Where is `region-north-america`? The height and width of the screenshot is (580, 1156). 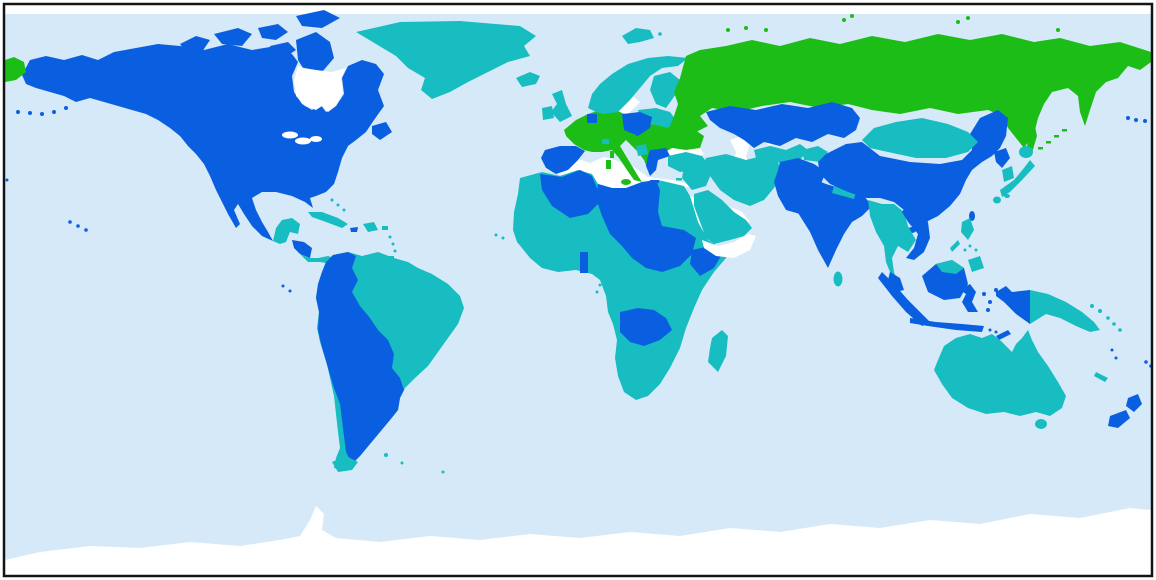
region-north-america is located at coordinates (203, 142).